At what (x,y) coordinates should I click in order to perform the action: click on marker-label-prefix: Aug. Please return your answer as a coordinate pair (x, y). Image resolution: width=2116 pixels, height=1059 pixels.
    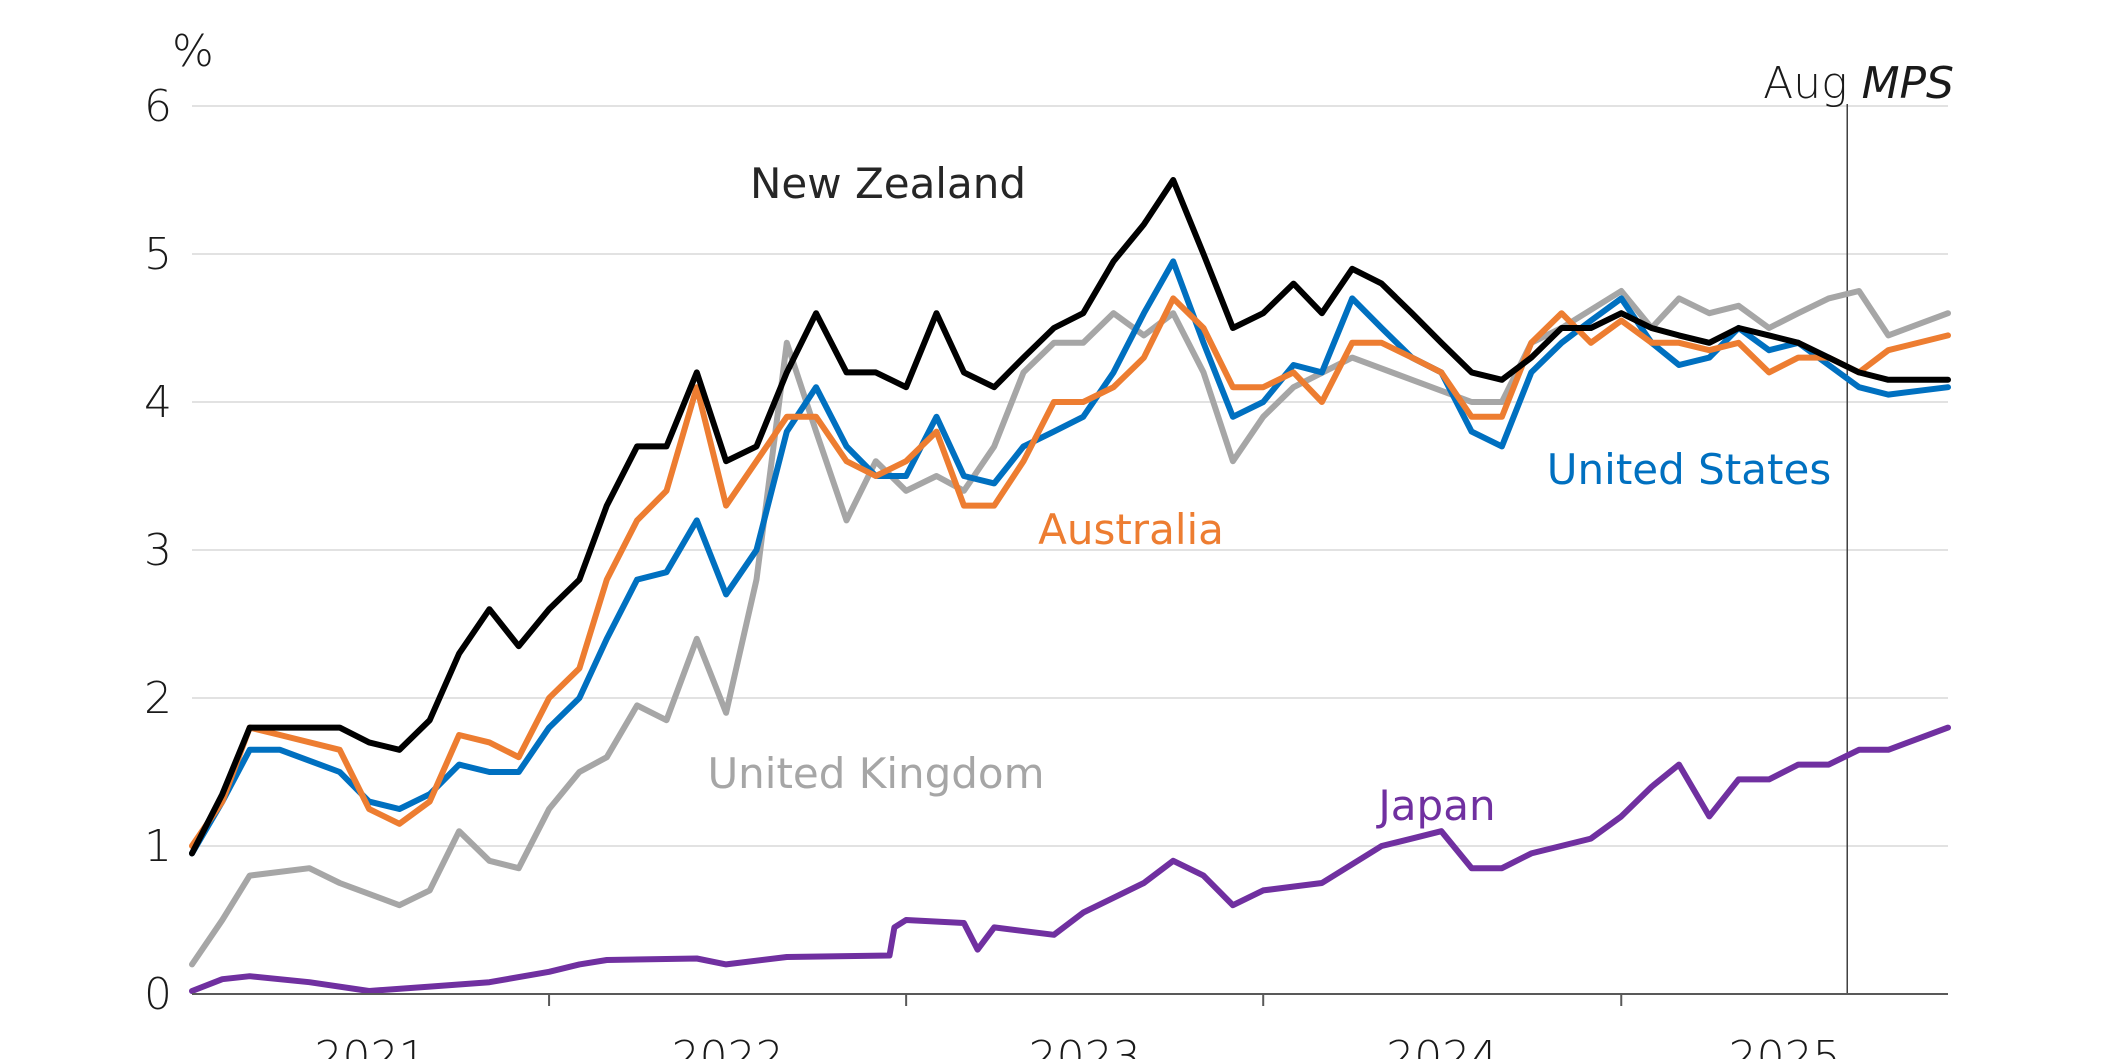
    Looking at the image, I should click on (1812, 83).